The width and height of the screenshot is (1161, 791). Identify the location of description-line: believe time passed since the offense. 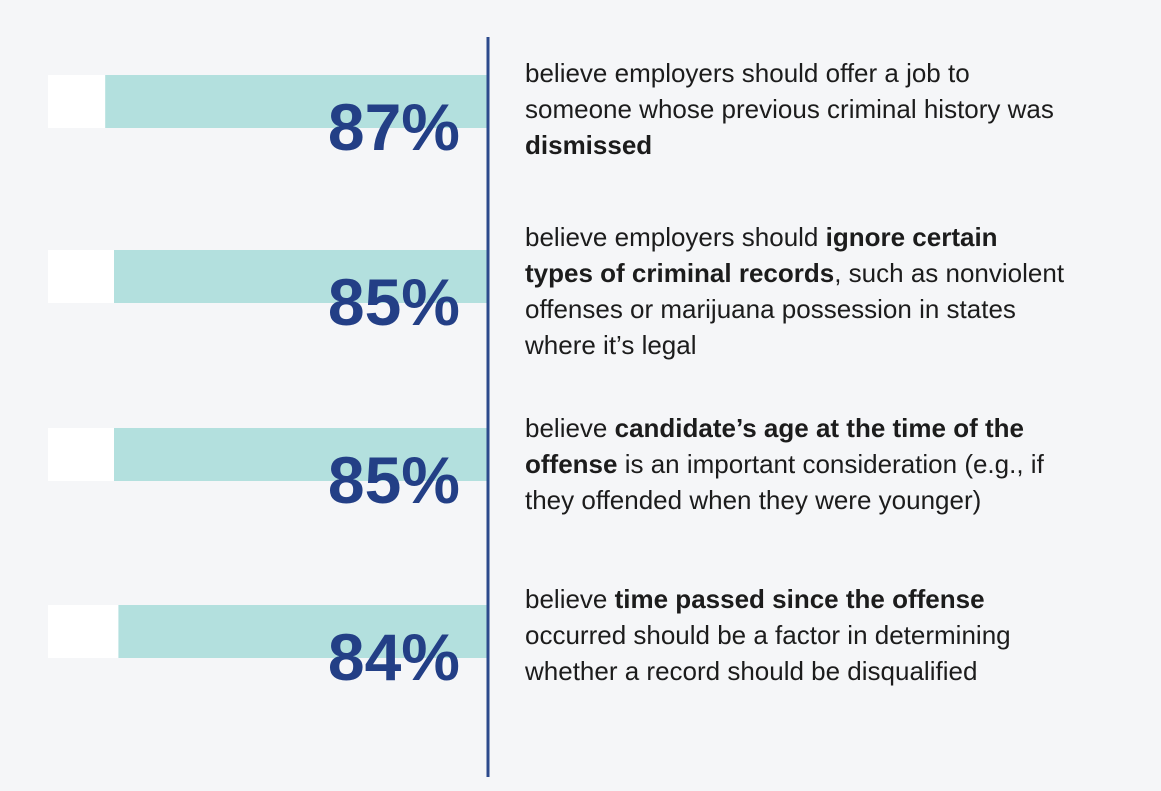
(755, 599).